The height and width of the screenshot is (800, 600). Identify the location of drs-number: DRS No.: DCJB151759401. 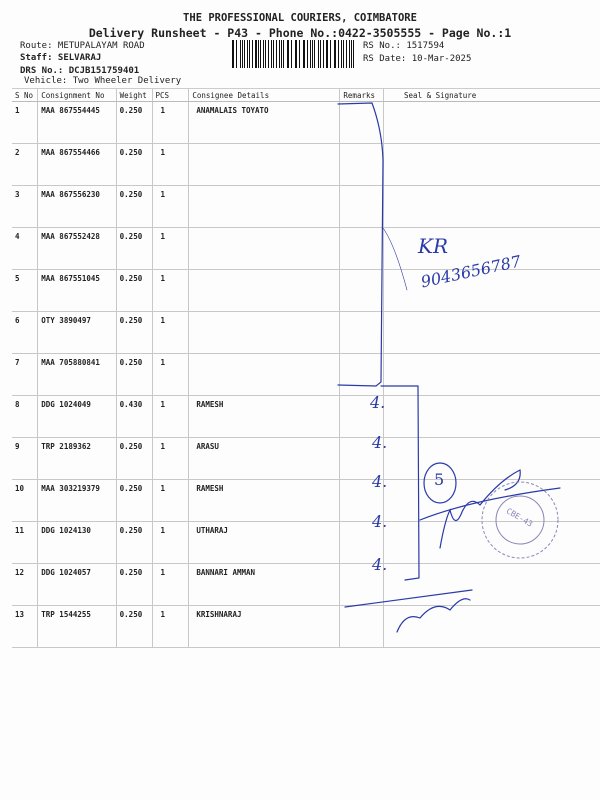
(80, 71).